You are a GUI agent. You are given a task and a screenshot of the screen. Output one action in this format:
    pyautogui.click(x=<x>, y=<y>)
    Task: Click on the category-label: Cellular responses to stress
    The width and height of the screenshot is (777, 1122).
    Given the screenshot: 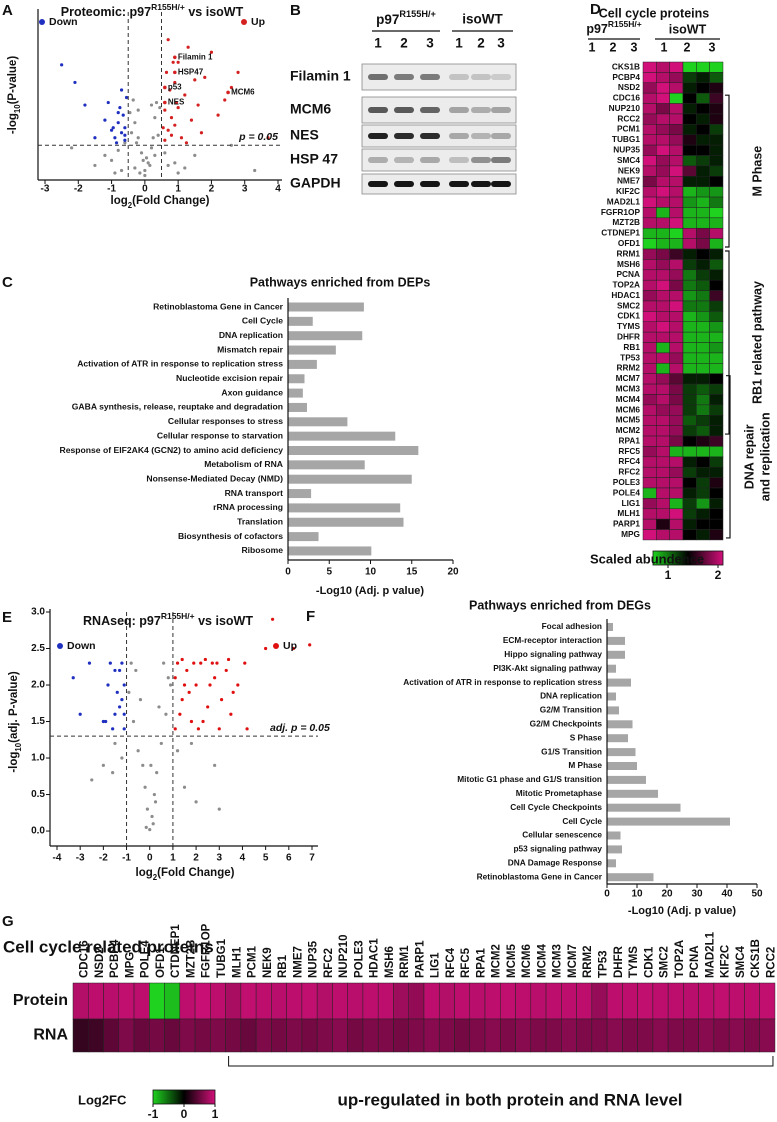 What is the action you would take?
    pyautogui.click(x=225, y=421)
    